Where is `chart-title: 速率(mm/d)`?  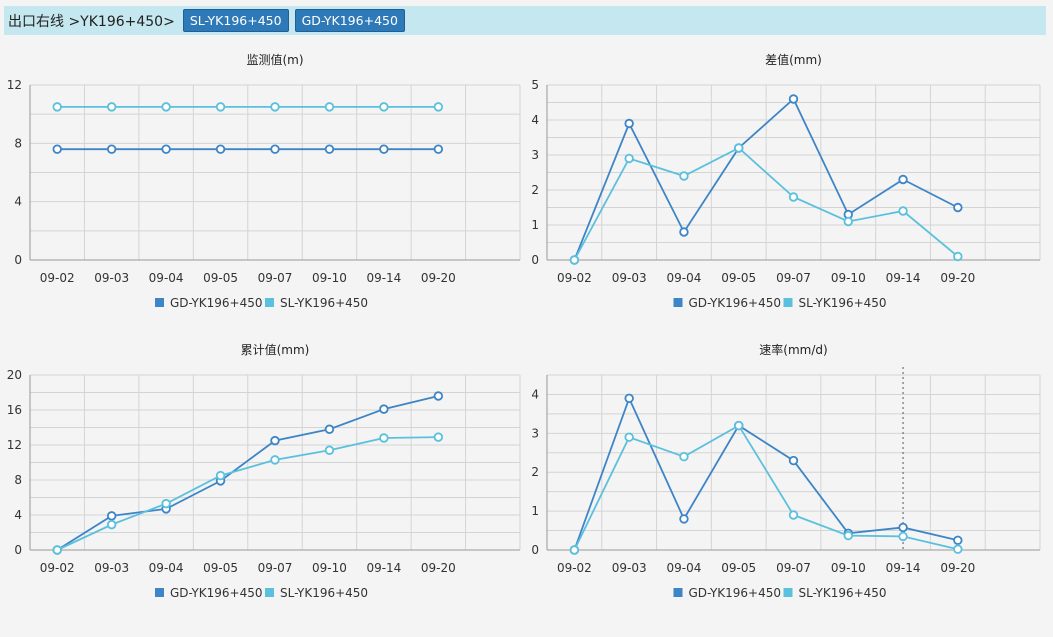 chart-title: 速率(mm/d) is located at coordinates (793, 349).